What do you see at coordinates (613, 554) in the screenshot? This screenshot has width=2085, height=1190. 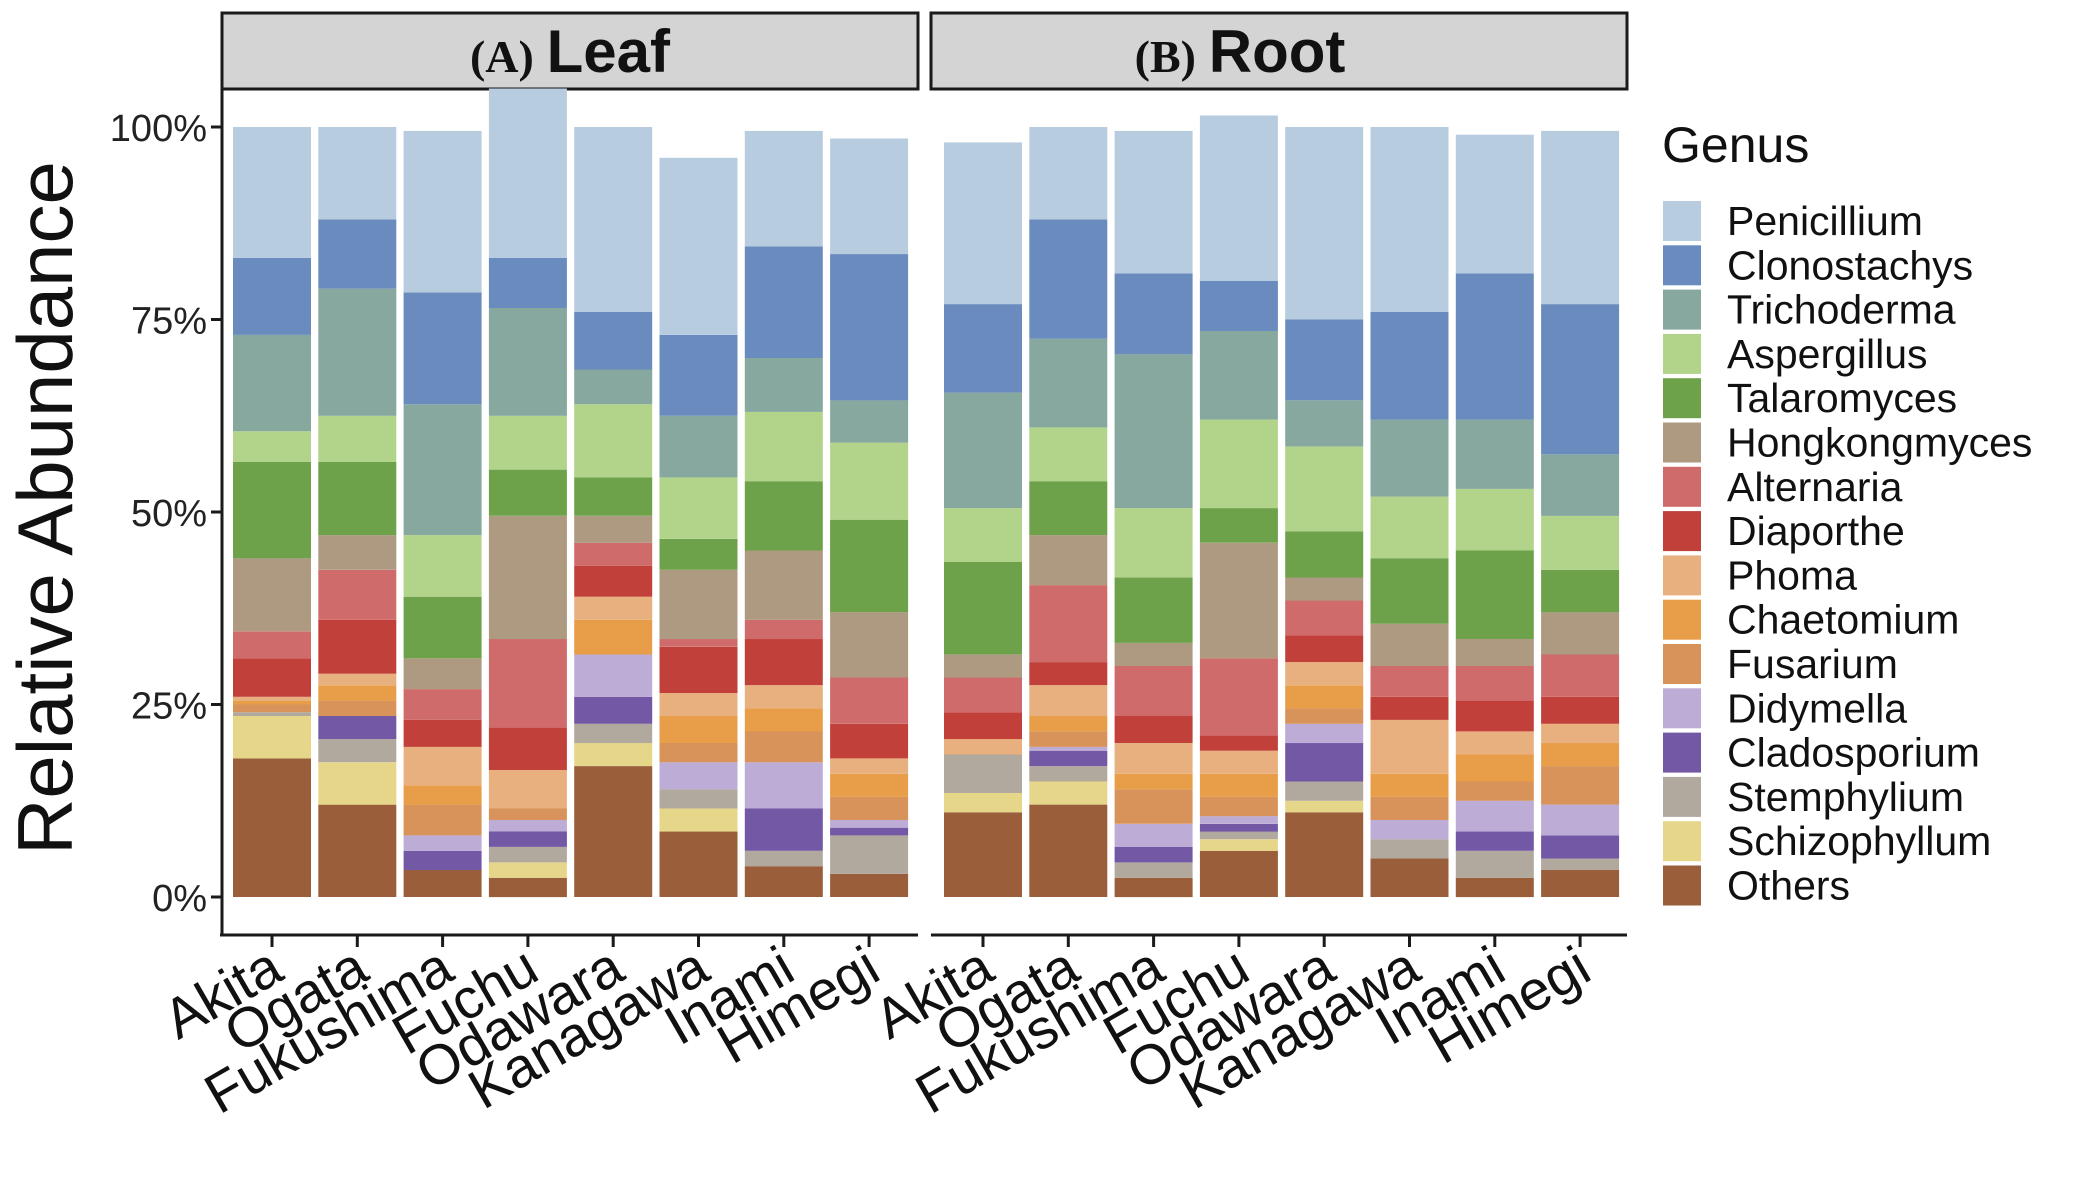 I see `bar-segment-leaf-odawara-alternaria` at bounding box center [613, 554].